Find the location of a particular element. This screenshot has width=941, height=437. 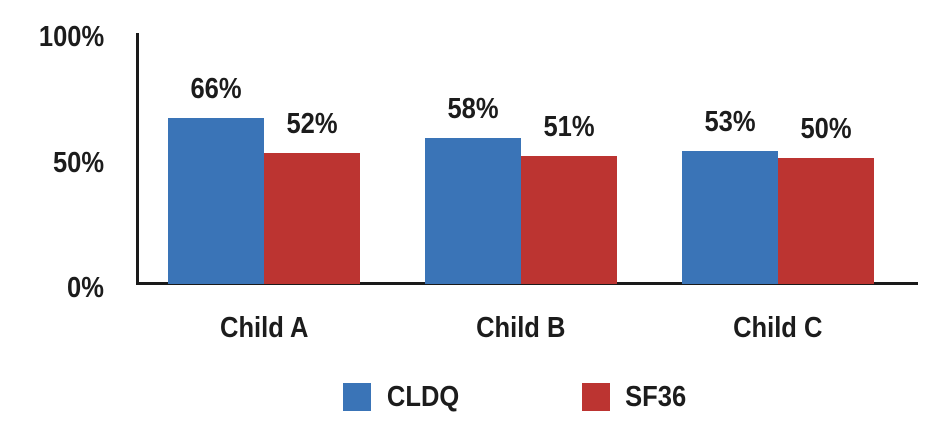

legend-swatch-sf36 is located at coordinates (596, 397).